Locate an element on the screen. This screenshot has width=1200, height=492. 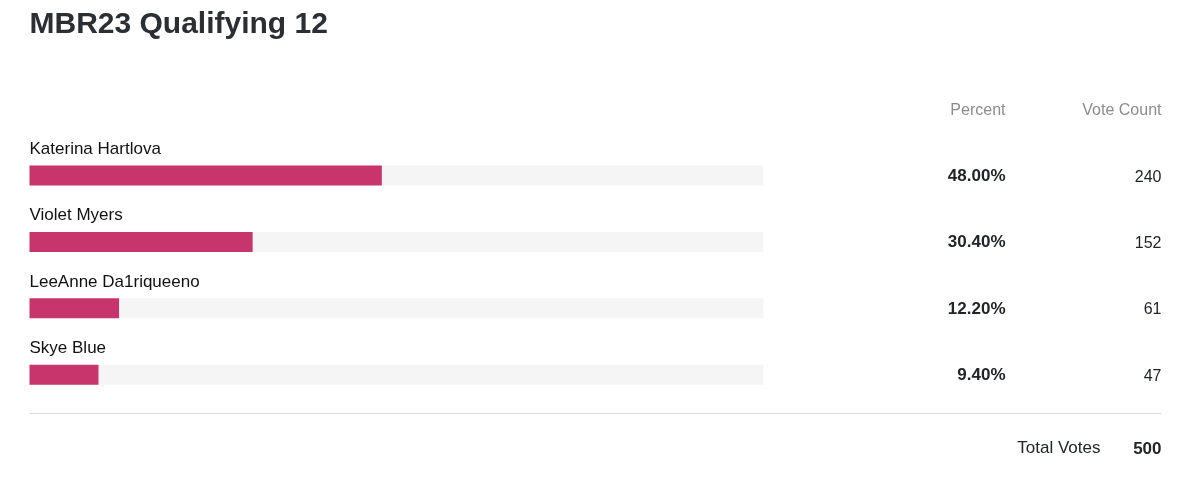
text: Vote Count is located at coordinates (1122, 109).